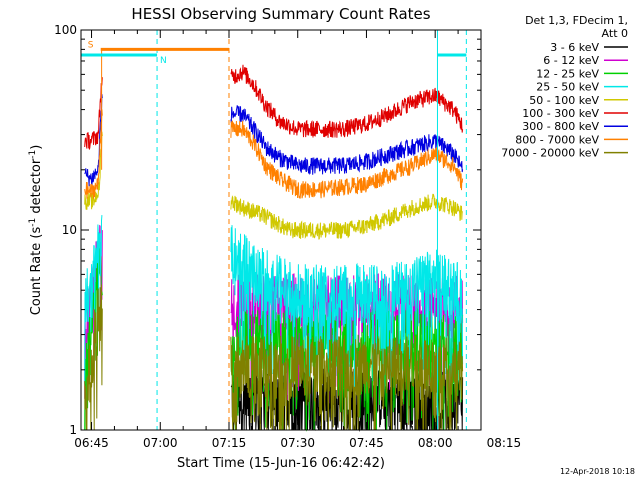  I want to click on legend-label: 50 - 100 keV, so click(564, 100).